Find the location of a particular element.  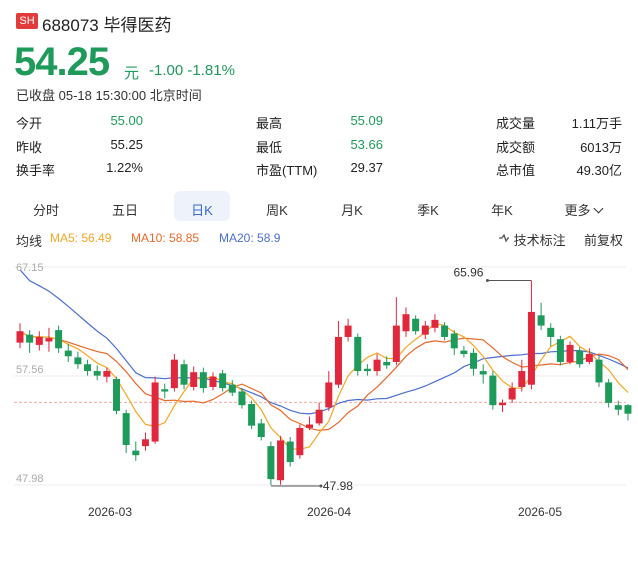

stat-value-prev-close: 55.25 is located at coordinates (126, 144).